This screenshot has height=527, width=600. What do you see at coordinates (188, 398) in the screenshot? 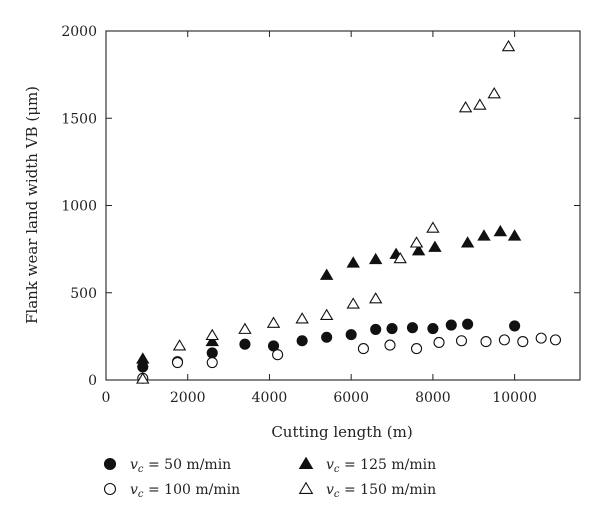
I see `x-tick-label: 2000` at bounding box center [188, 398].